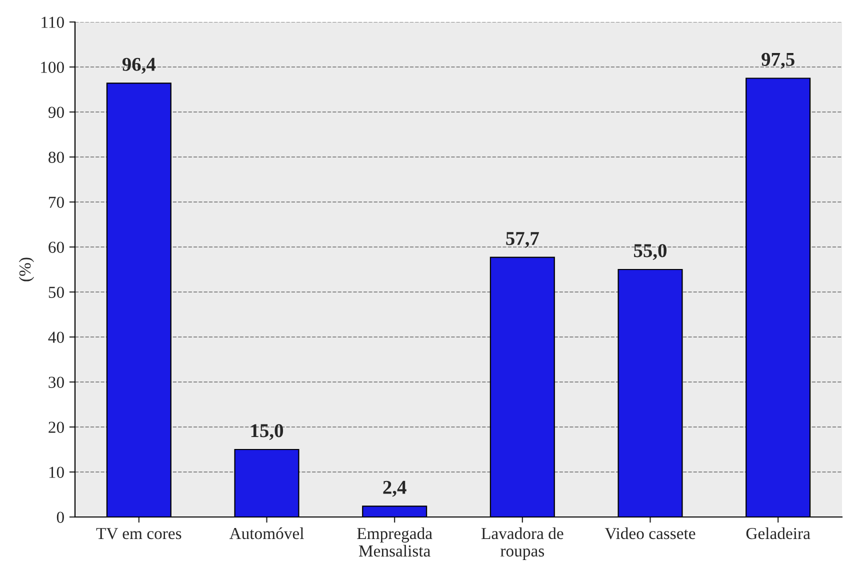  Describe the element at coordinates (56, 112) in the screenshot. I see `y-tick-label: 90` at that location.